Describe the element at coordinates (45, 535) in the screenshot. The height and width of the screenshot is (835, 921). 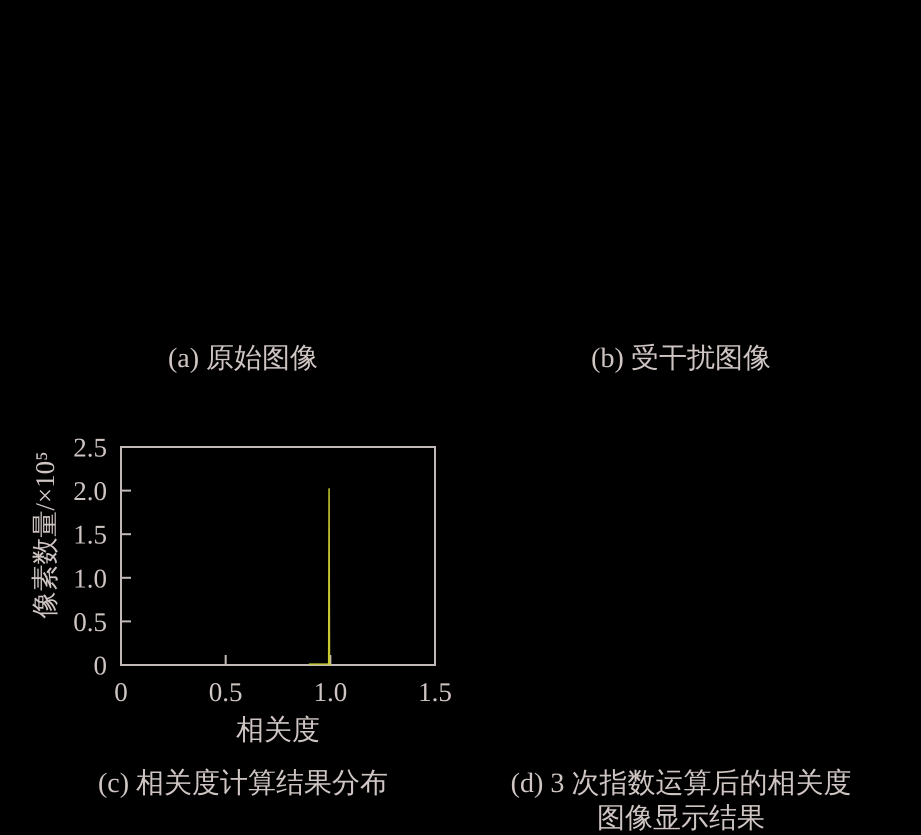
I see `y-axis-title: 像素数量/×10⁵` at that location.